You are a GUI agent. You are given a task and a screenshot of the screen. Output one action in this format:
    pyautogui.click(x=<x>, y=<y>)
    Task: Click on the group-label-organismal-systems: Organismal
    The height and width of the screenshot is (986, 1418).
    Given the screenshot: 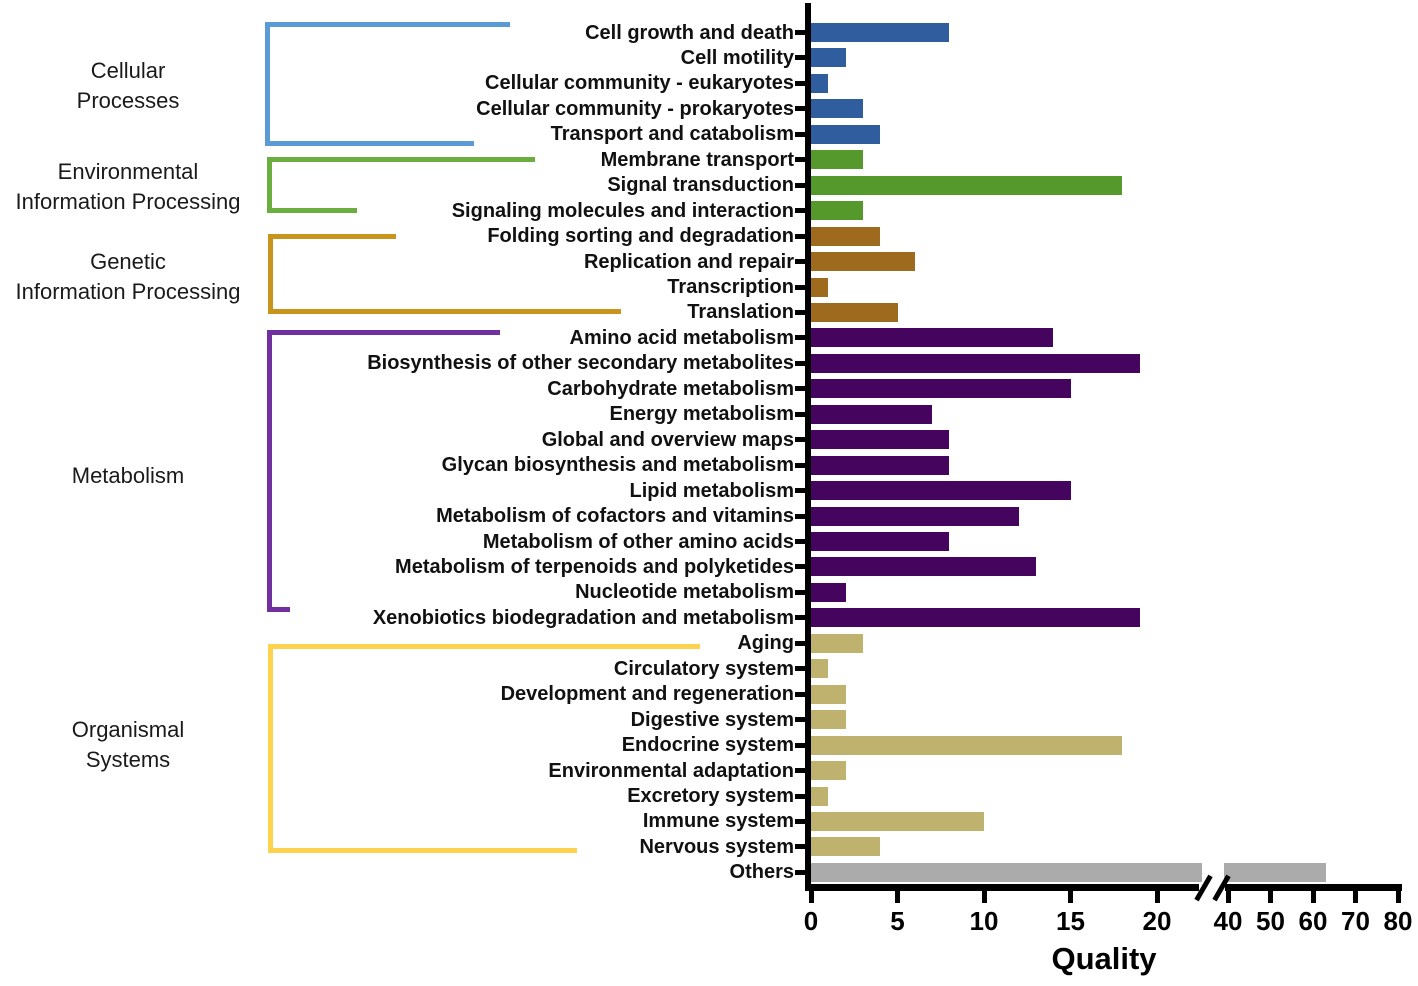 What is the action you would take?
    pyautogui.click(x=128, y=729)
    